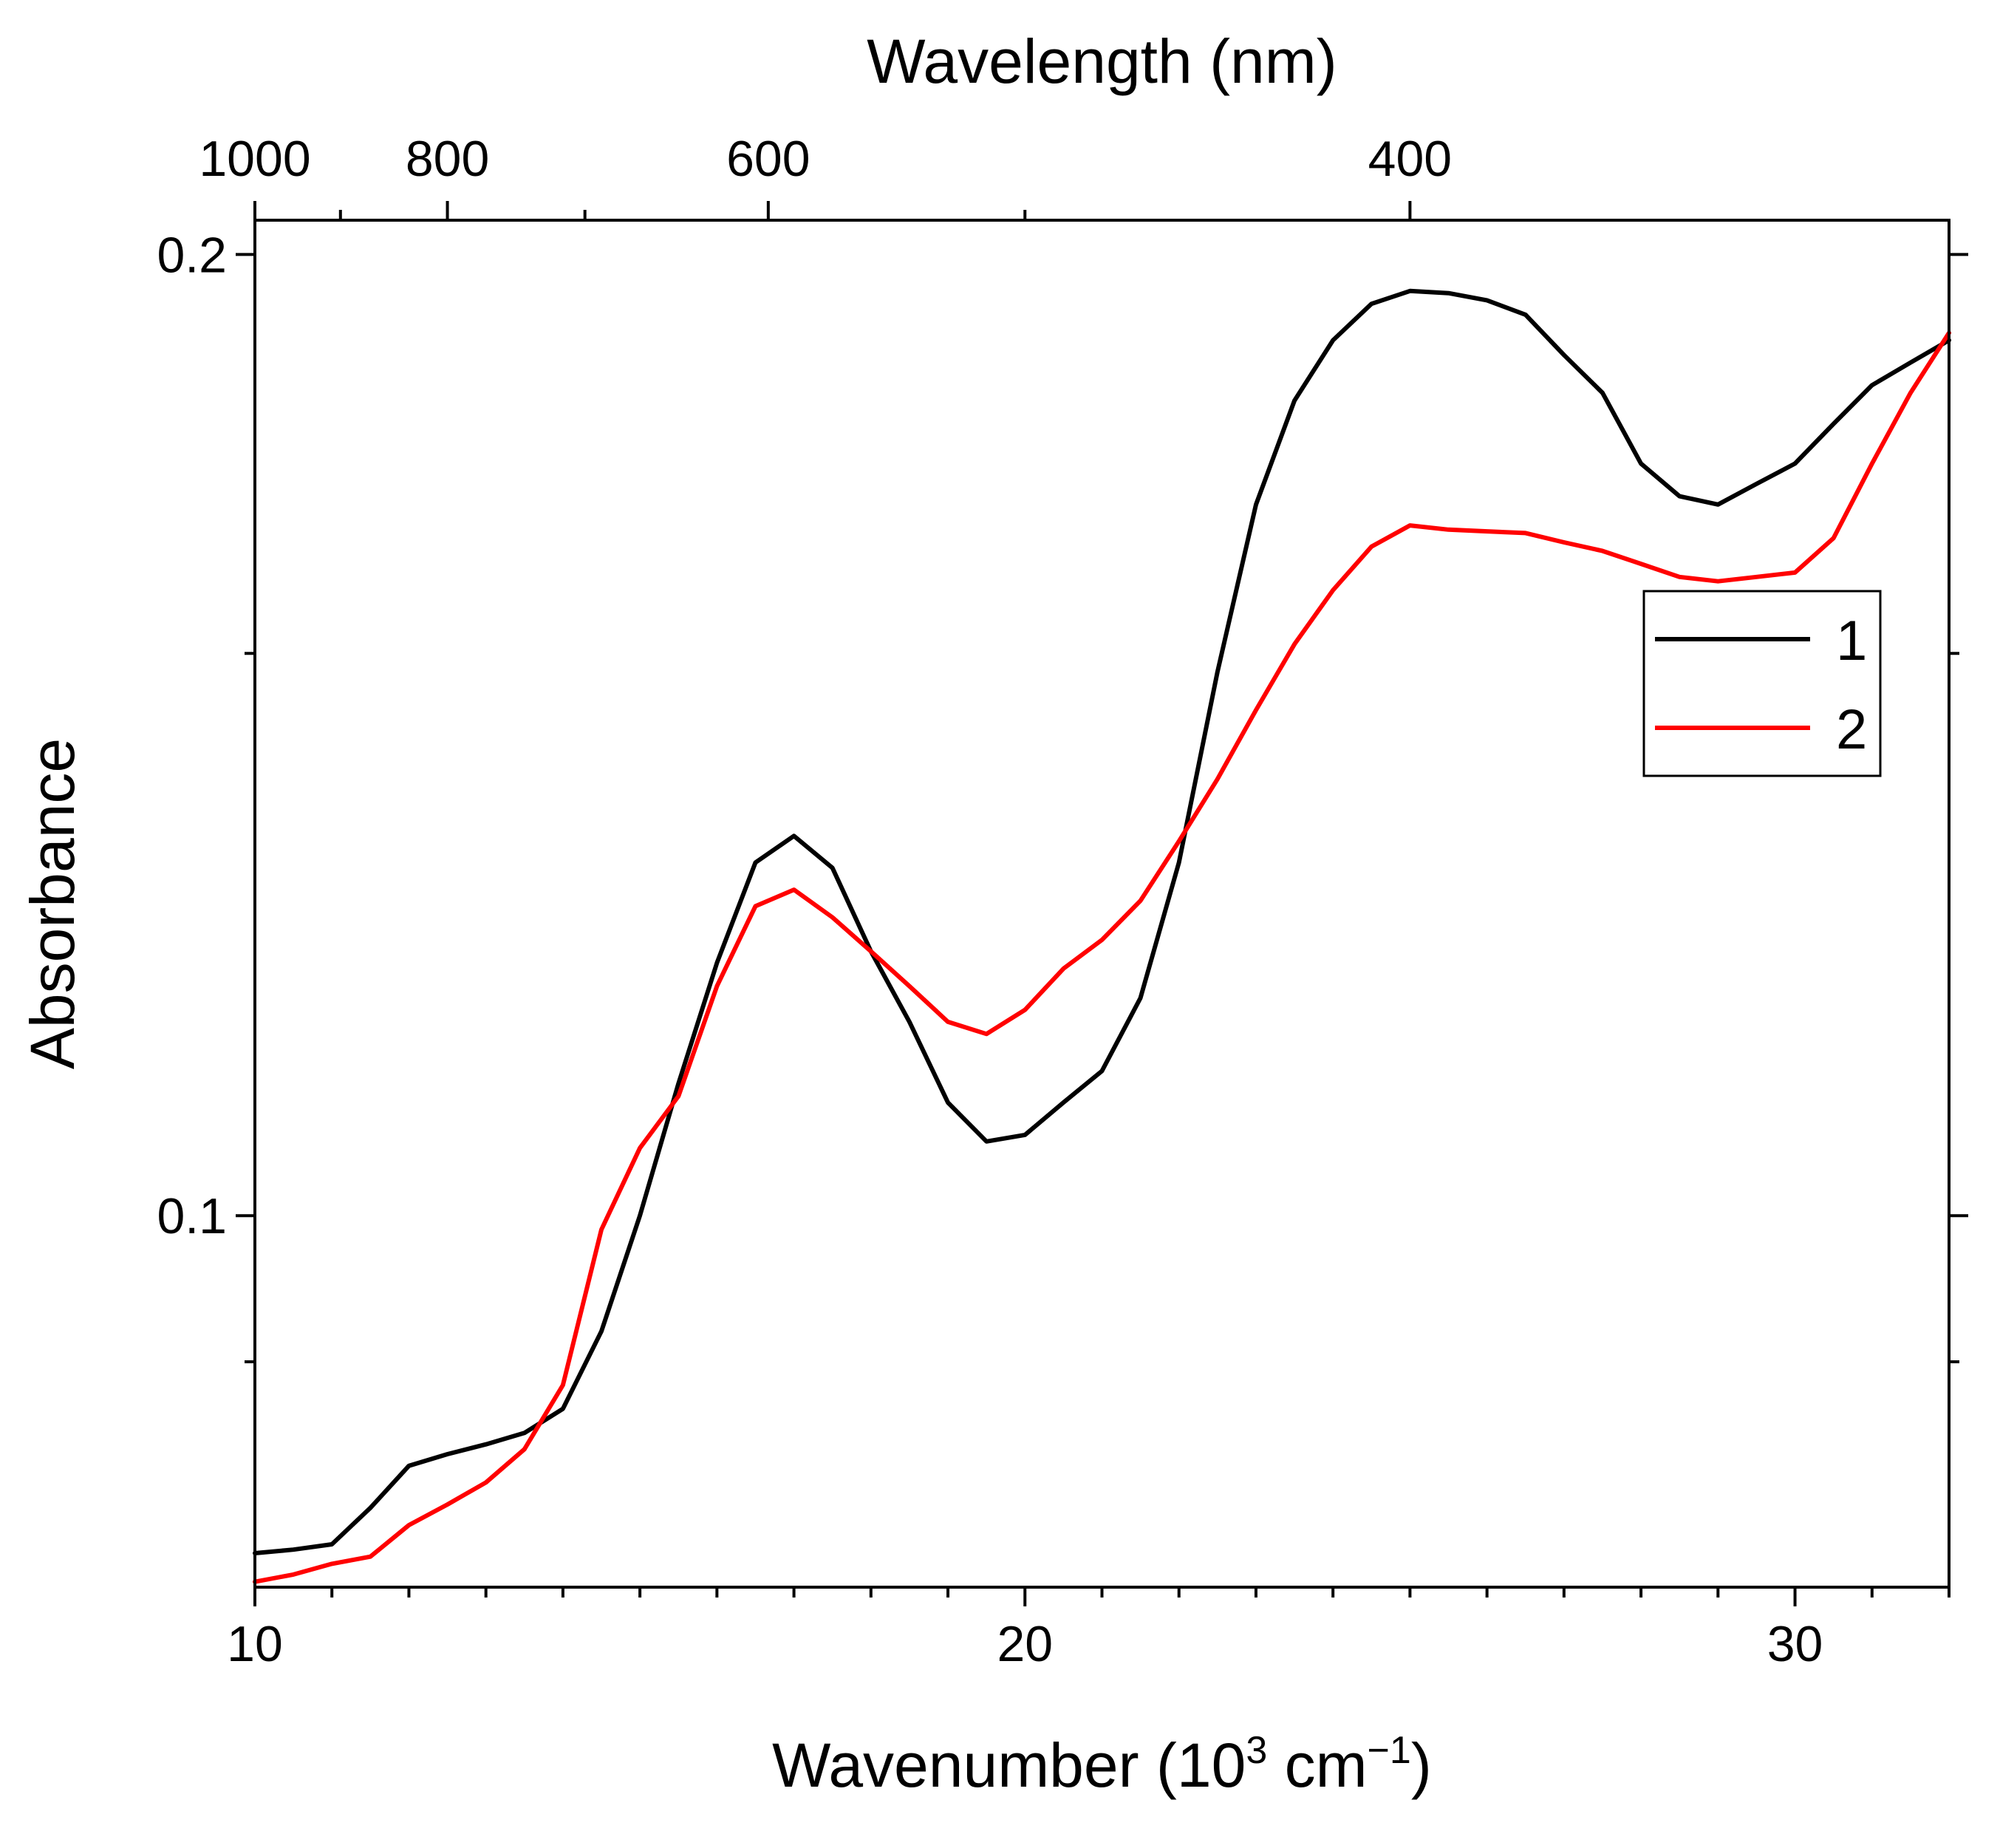 The image size is (2000, 1848). Describe the element at coordinates (1795, 1644) in the screenshot. I see `x-tick-label: 30` at that location.